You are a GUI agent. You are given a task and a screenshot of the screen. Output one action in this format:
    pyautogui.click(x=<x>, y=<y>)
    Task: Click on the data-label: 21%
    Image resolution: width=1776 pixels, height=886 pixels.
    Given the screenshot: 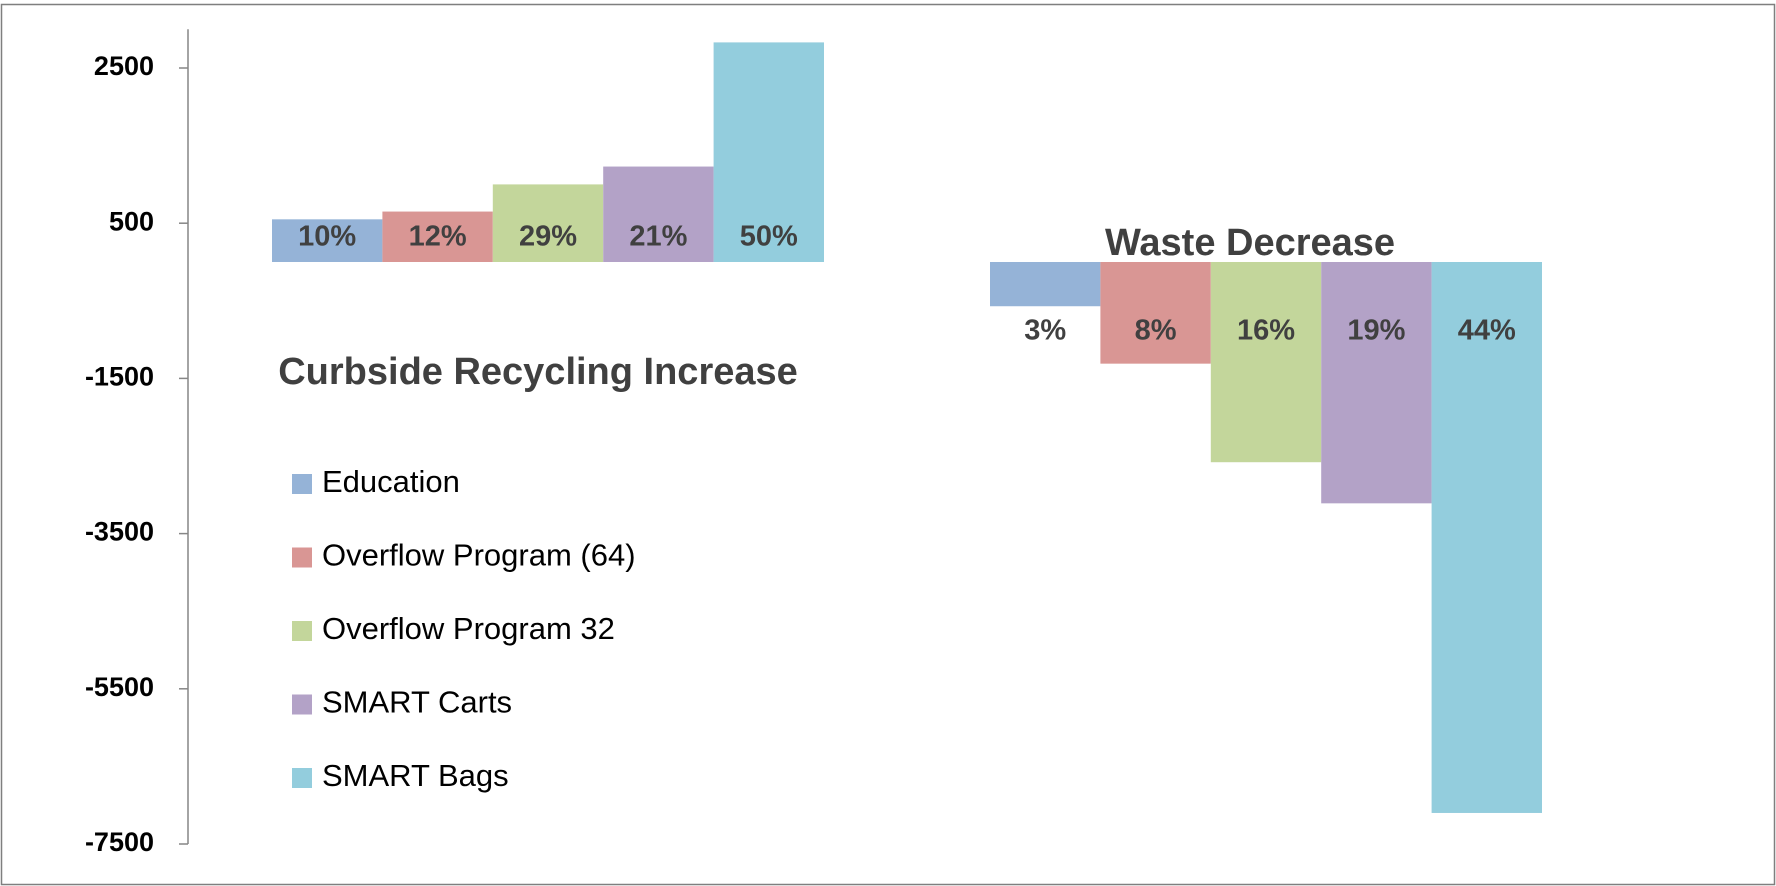 What is the action you would take?
    pyautogui.click(x=658, y=237)
    